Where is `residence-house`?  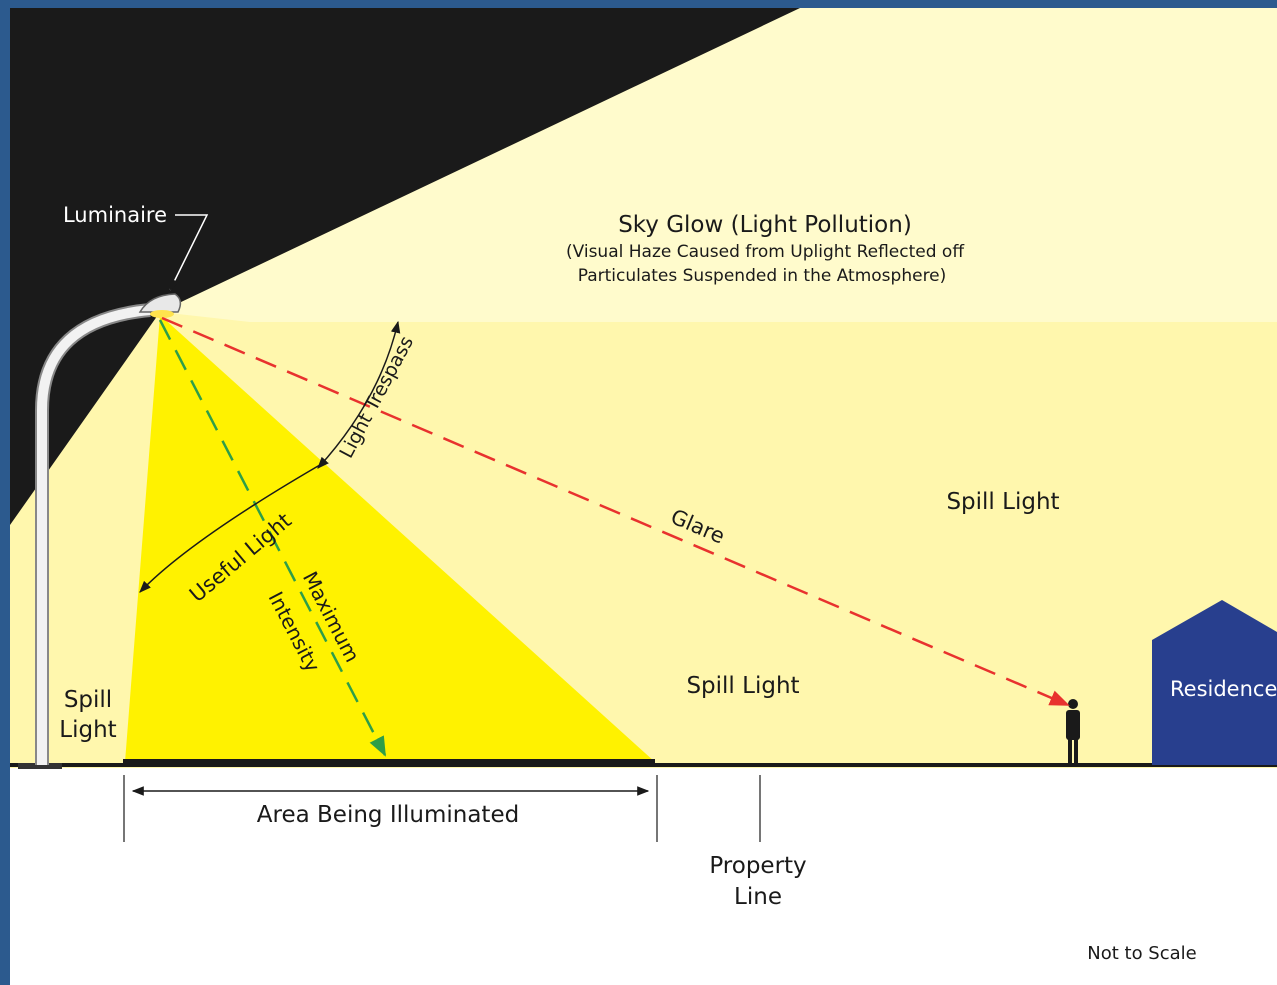 residence-house is located at coordinates (1214, 682).